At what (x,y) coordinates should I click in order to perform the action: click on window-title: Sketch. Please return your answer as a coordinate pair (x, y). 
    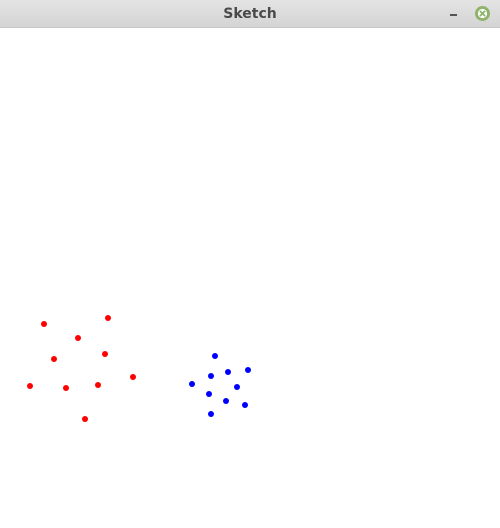
    Looking at the image, I should click on (250, 14).